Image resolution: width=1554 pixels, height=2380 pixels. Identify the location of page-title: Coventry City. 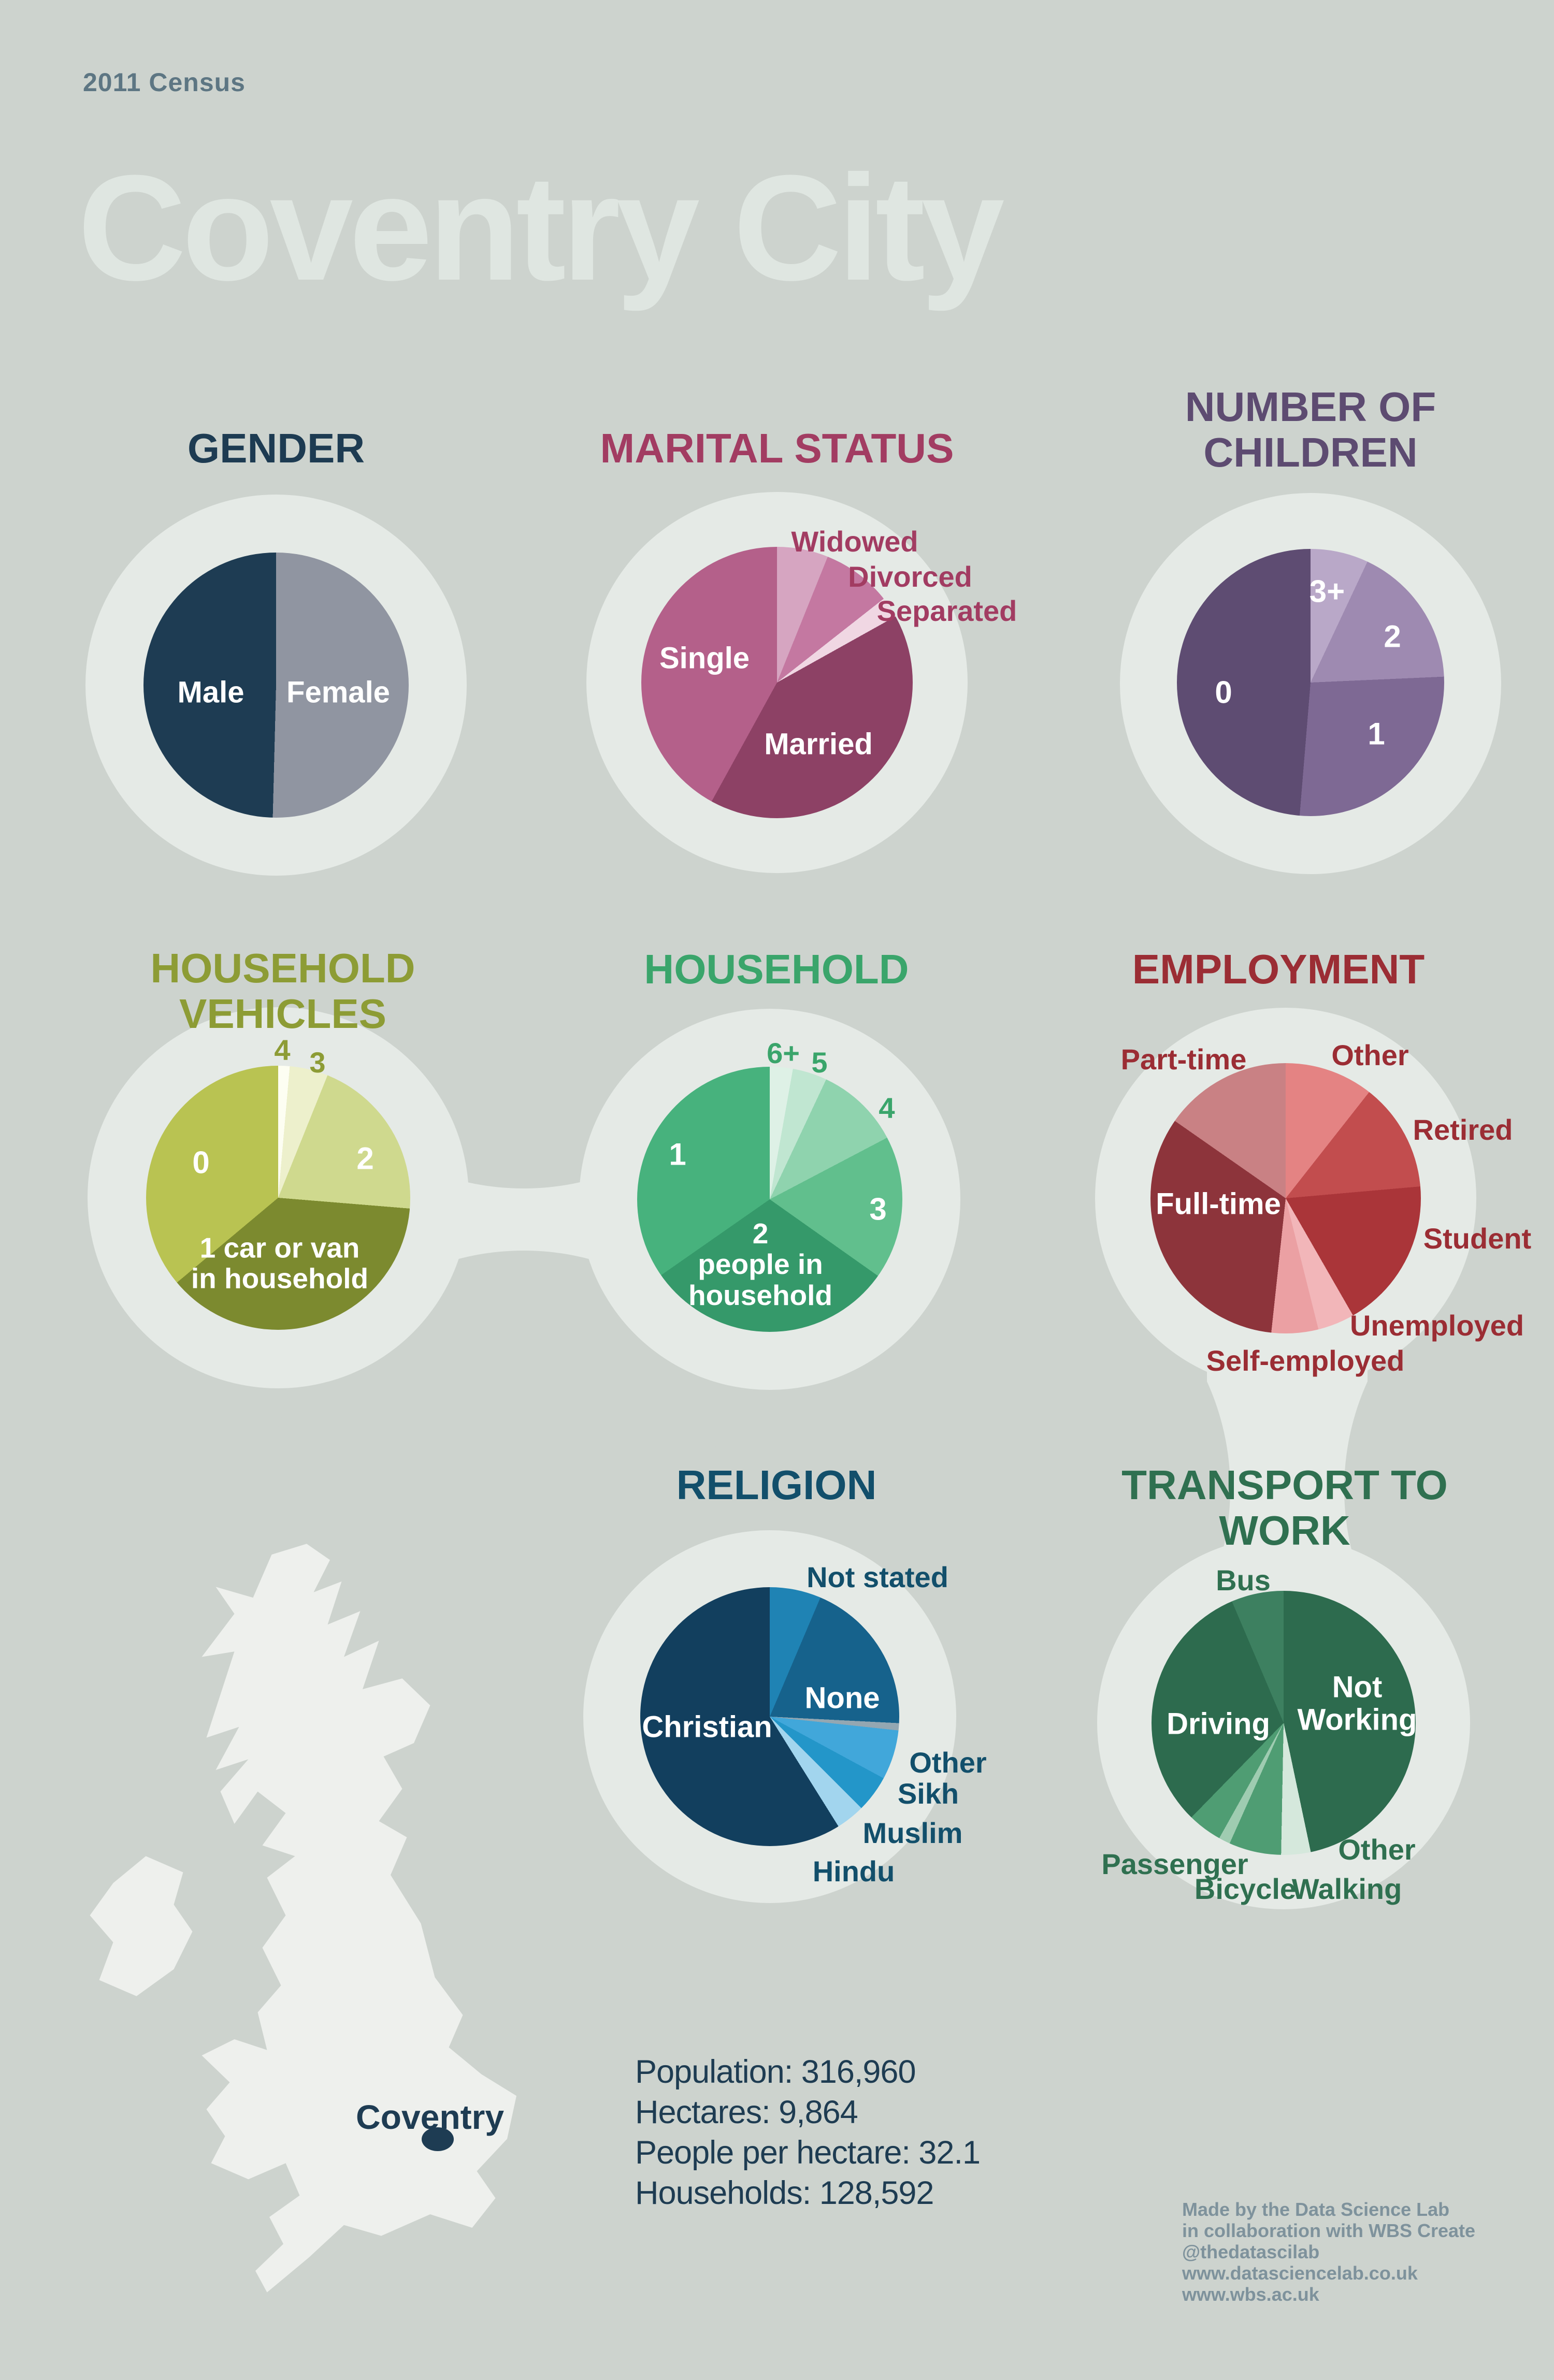
(541, 228).